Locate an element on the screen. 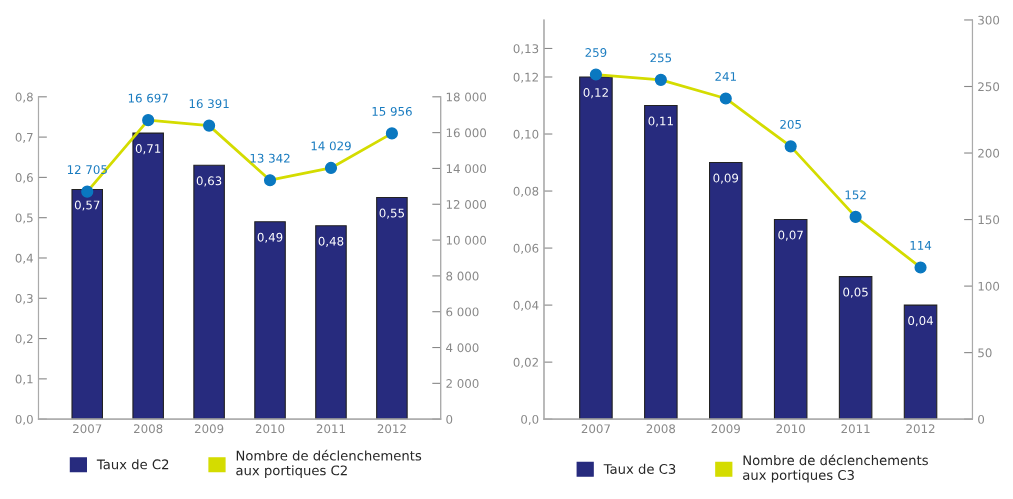 The width and height of the screenshot is (1013, 499). data-label: 0,48 is located at coordinates (331, 241).